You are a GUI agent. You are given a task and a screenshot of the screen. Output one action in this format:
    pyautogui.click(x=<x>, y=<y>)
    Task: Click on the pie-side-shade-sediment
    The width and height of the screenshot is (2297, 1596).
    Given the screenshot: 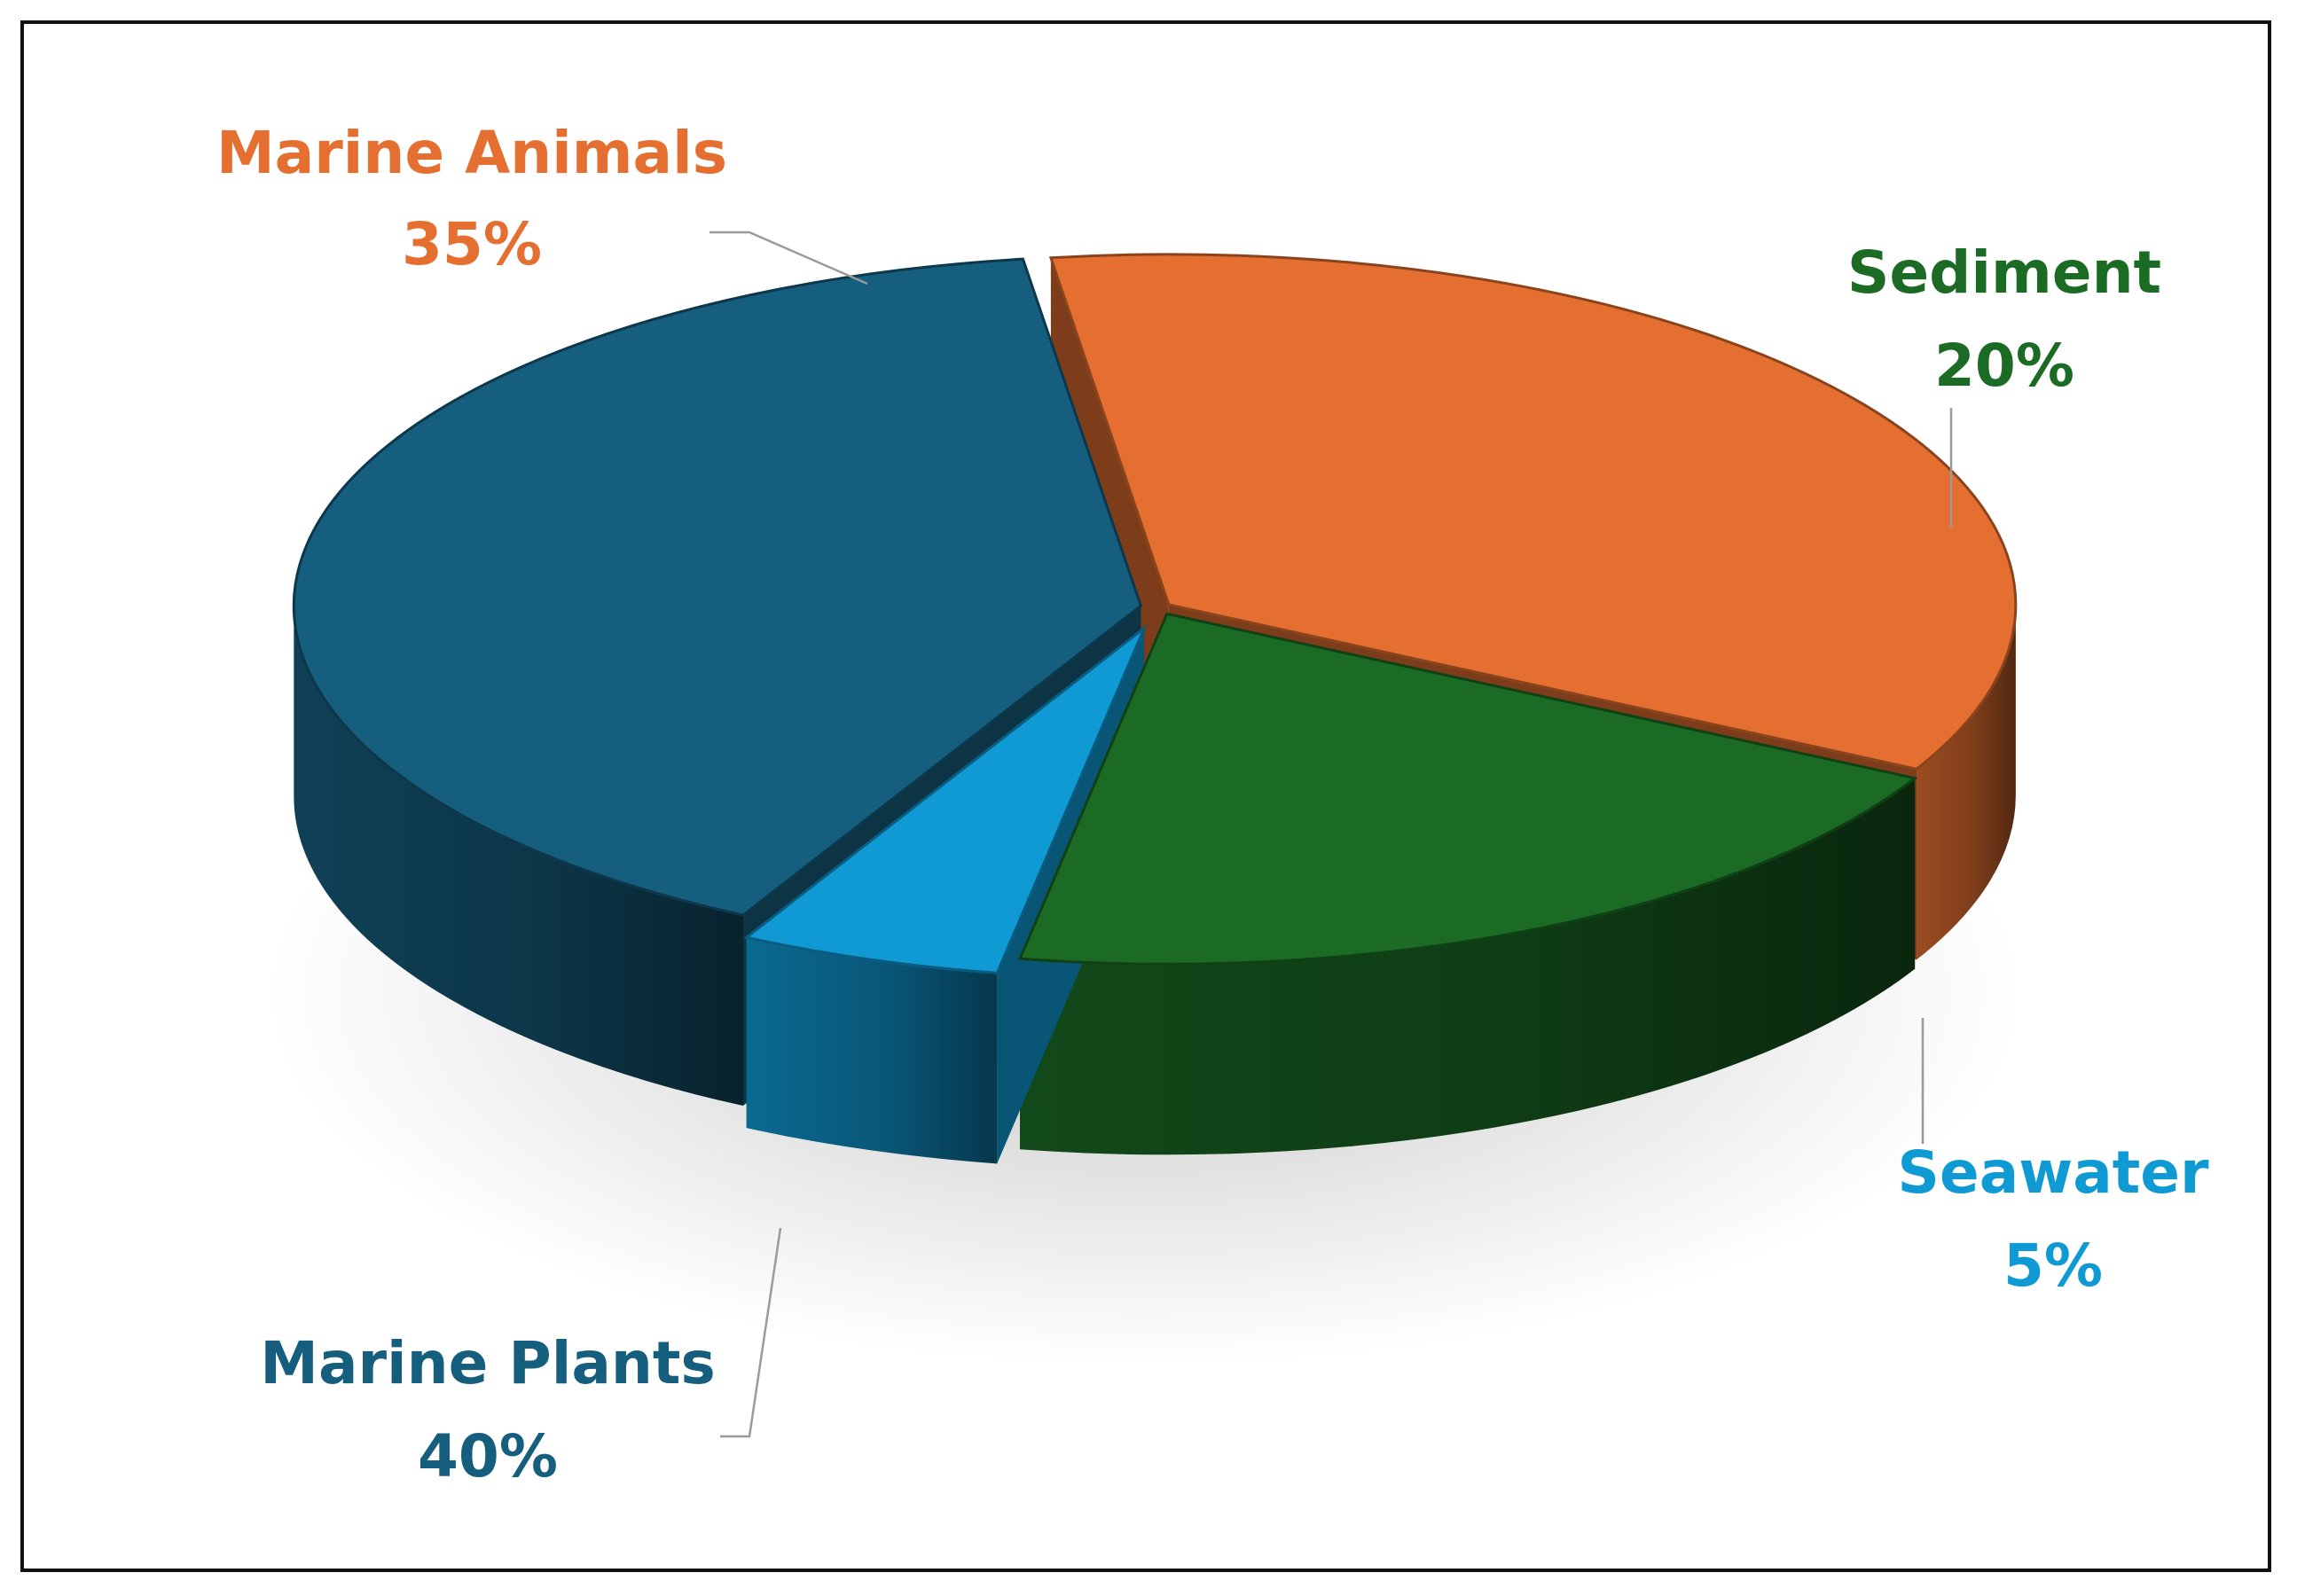 What is the action you would take?
    pyautogui.click(x=1468, y=967)
    